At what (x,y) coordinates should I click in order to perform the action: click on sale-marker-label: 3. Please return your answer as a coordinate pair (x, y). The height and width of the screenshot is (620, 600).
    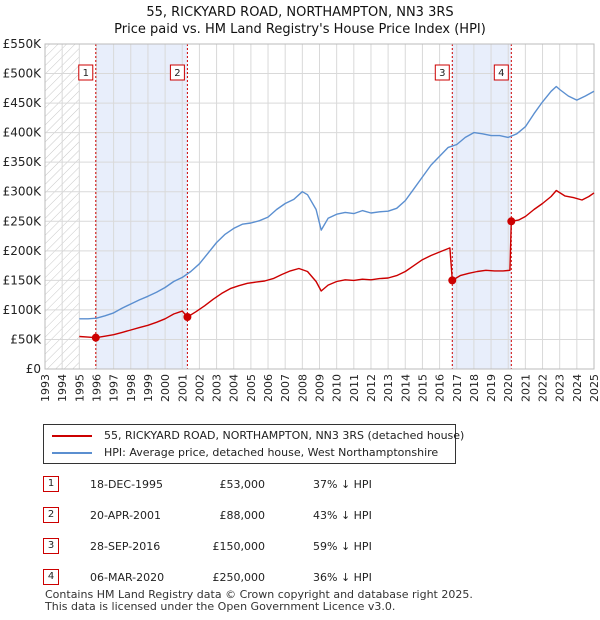
    Looking at the image, I should click on (442, 73).